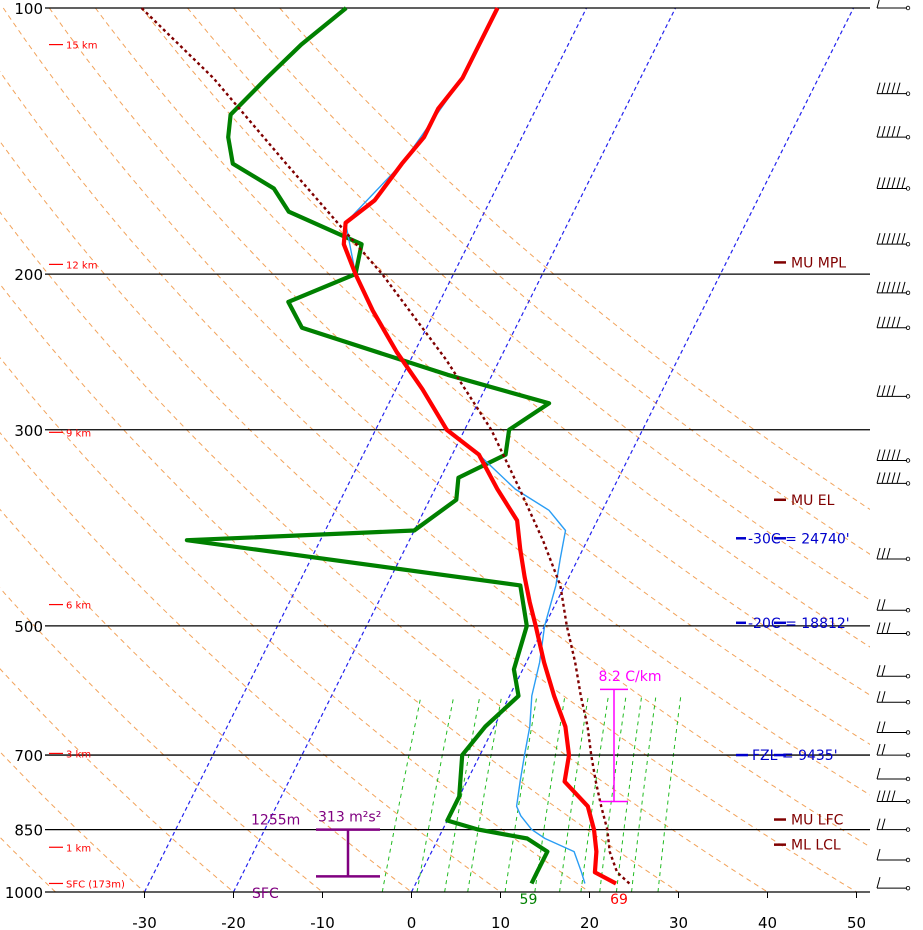 The height and width of the screenshot is (930, 923). I want to click on inflow-depth-label: 1255m, so click(275, 821).